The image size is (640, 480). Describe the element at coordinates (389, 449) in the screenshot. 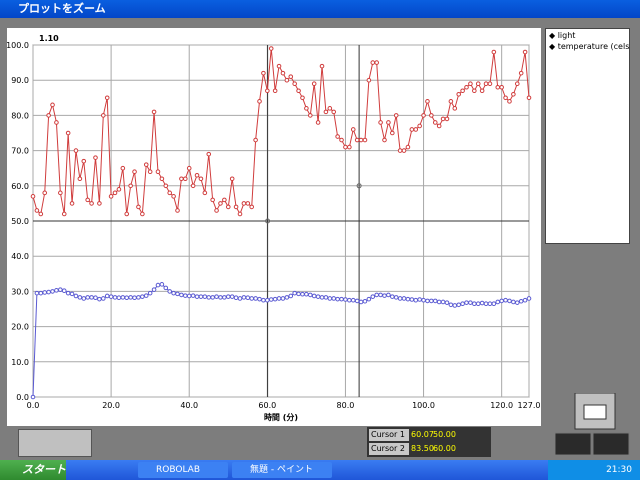

I see `cursor-name: Cursor 2` at that location.